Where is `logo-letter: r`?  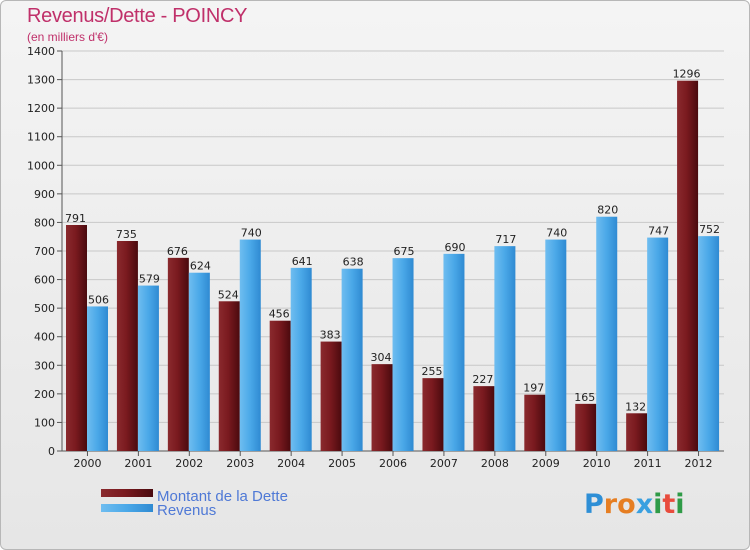
logo-letter: r is located at coordinates (610, 504).